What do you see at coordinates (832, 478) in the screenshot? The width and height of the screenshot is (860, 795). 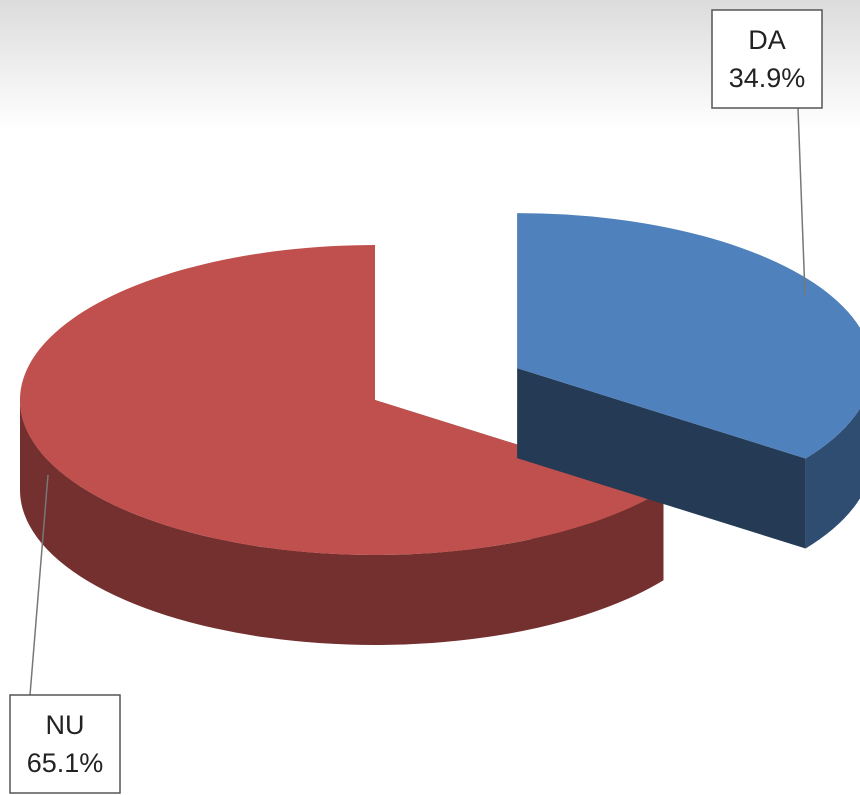 I see `slice-side` at bounding box center [832, 478].